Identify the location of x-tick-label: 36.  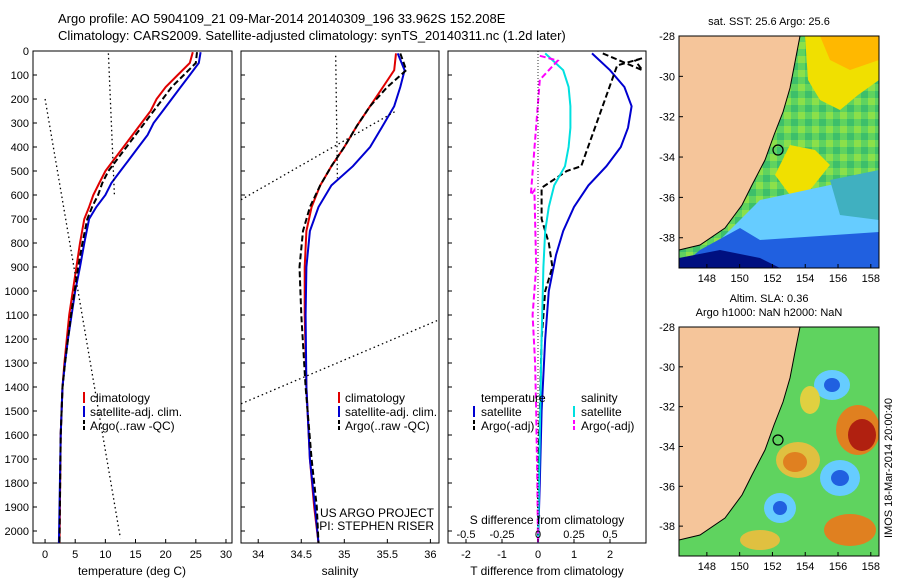
(430, 555).